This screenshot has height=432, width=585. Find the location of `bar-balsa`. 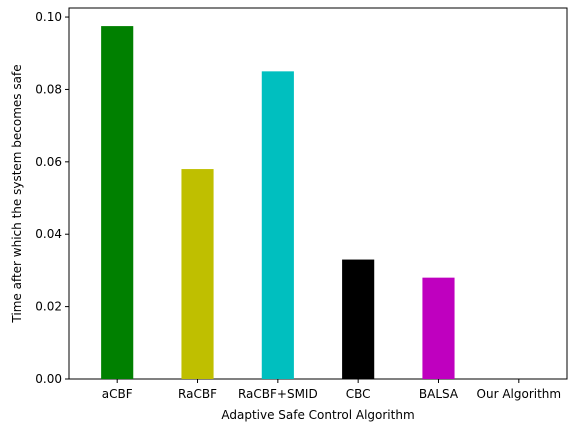

bar-balsa is located at coordinates (438, 328).